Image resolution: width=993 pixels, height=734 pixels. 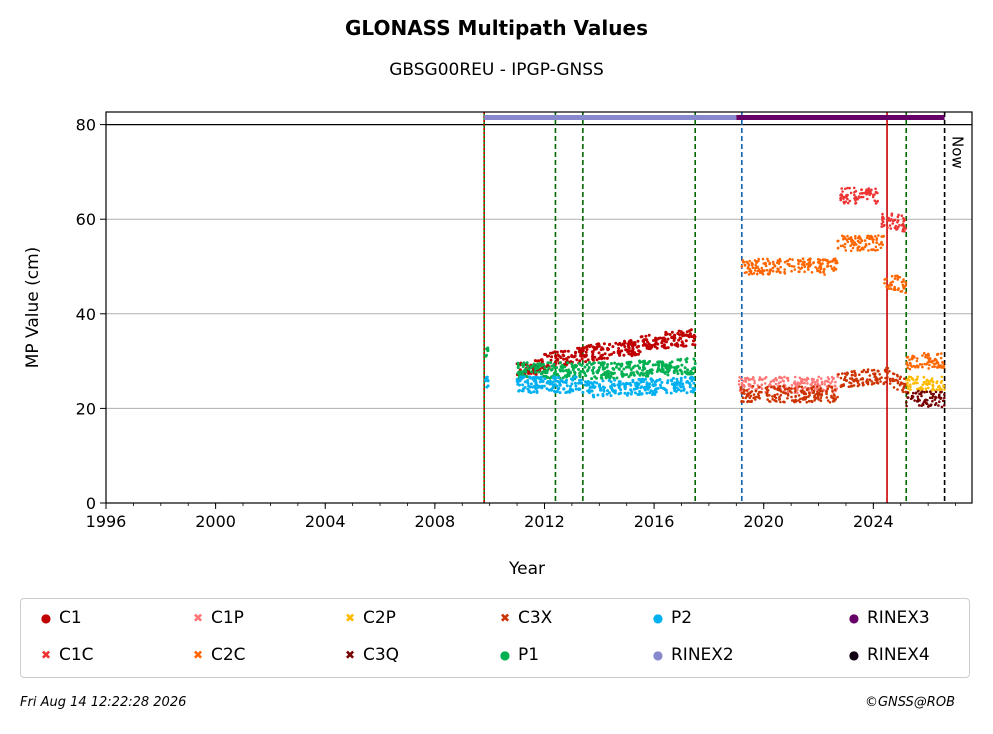 What do you see at coordinates (888, 618) in the screenshot?
I see `legend-item-rinex3: ● RINEX3` at bounding box center [888, 618].